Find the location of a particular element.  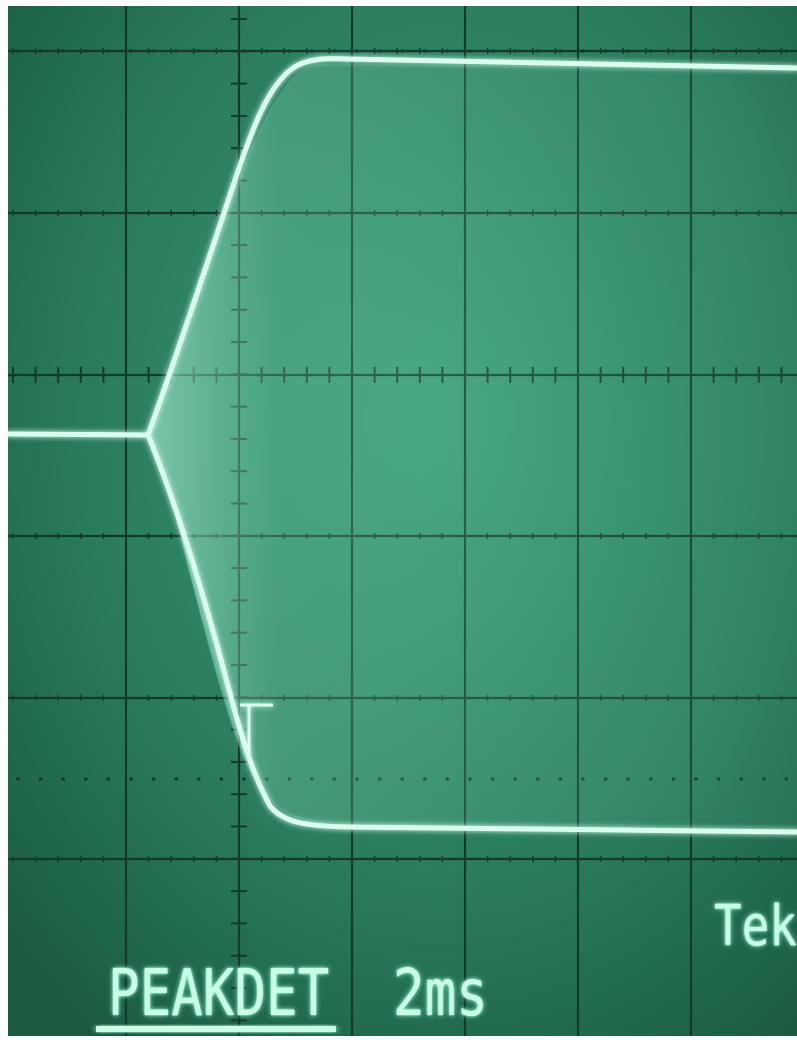

brand-logo-text: Tek is located at coordinates (755, 926).